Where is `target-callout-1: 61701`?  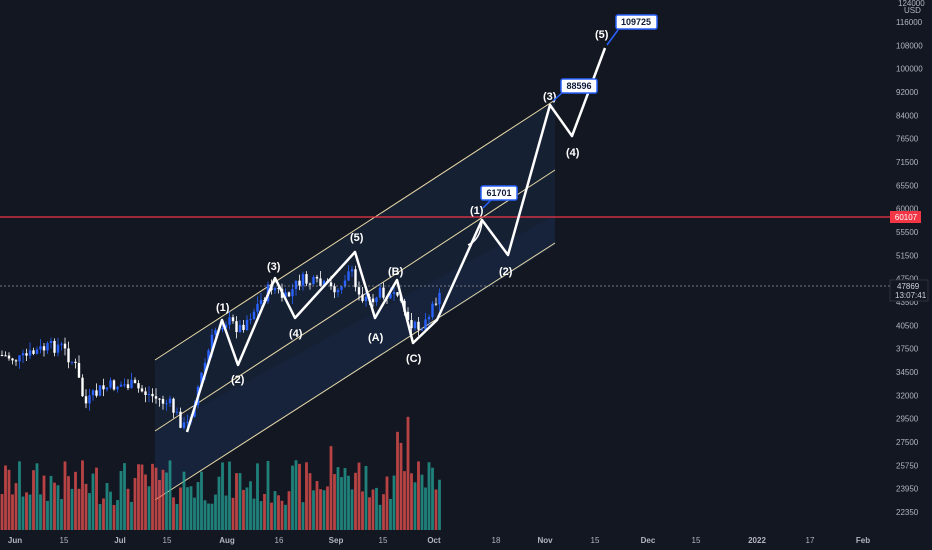
target-callout-1: 61701 is located at coordinates (499, 197).